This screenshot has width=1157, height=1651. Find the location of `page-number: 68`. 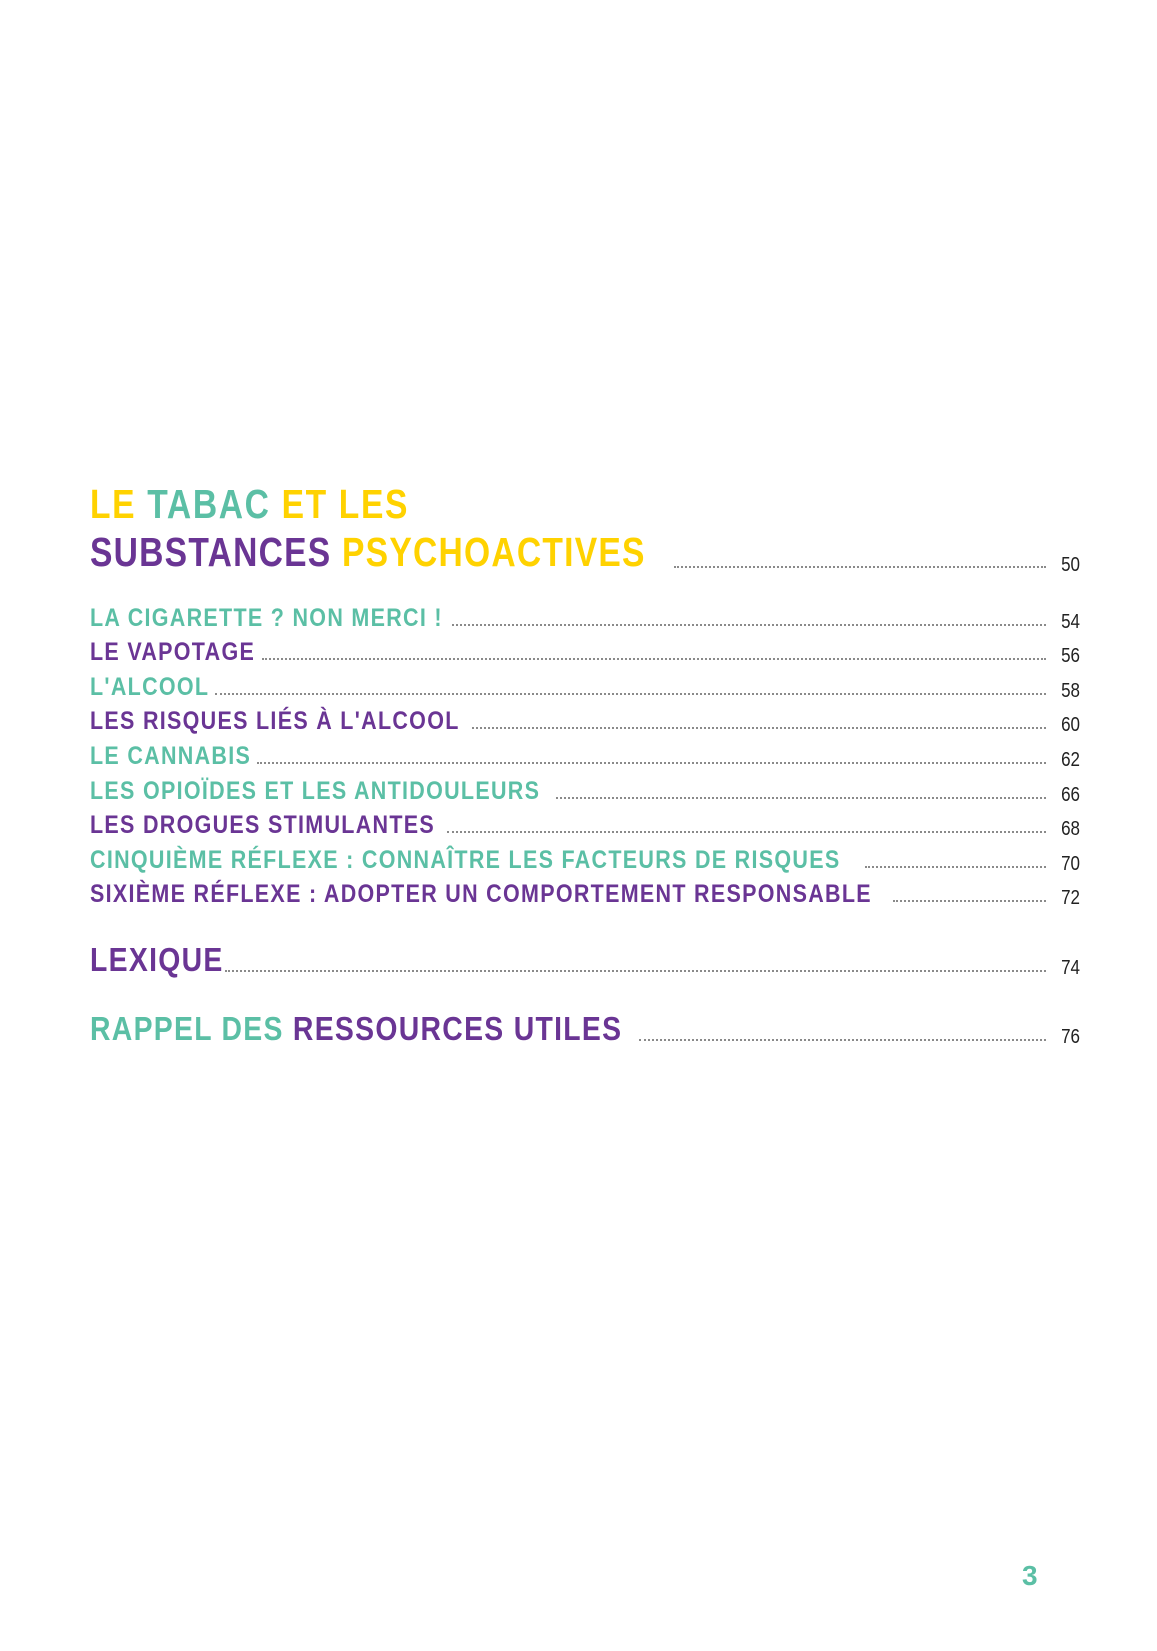

page-number: 68 is located at coordinates (1070, 829).